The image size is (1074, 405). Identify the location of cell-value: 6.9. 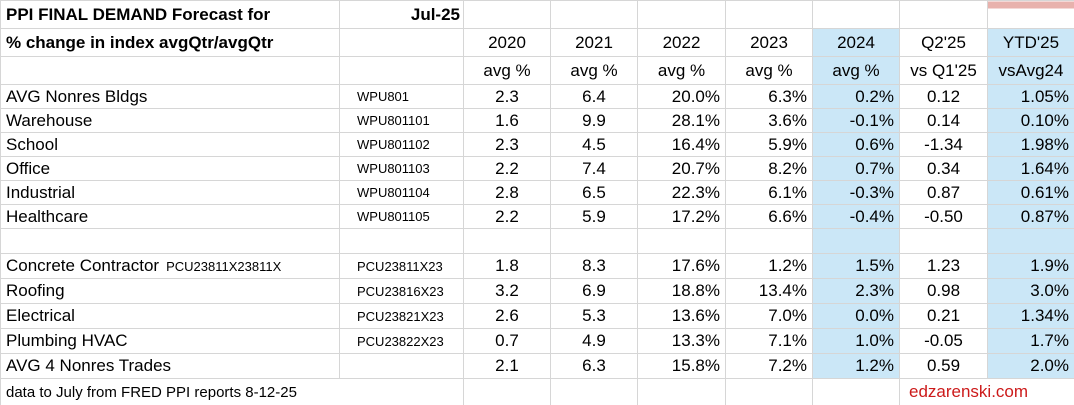
(594, 291).